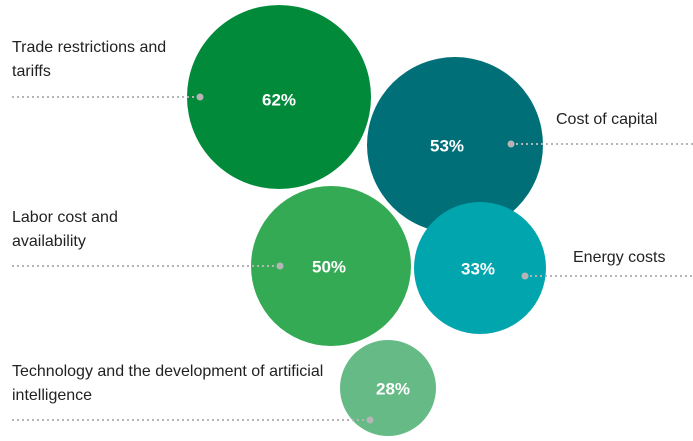 Image resolution: width=693 pixels, height=441 pixels. I want to click on value-label: 50%, so click(329, 266).